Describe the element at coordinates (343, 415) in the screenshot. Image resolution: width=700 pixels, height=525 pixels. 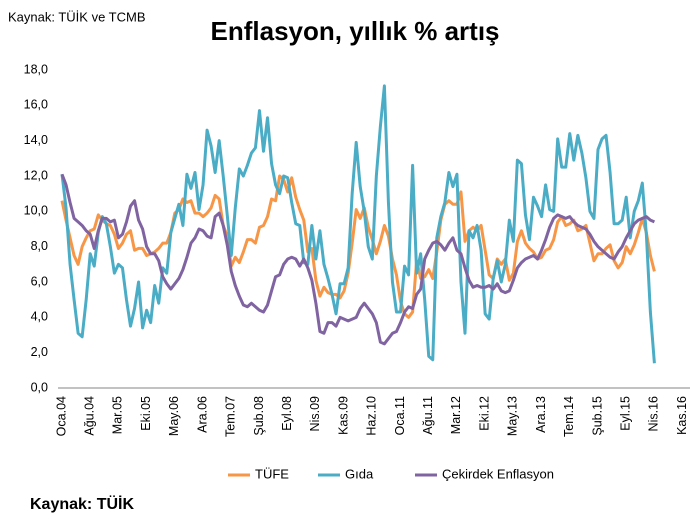
I see `x-tick-label: Kas.09` at that location.